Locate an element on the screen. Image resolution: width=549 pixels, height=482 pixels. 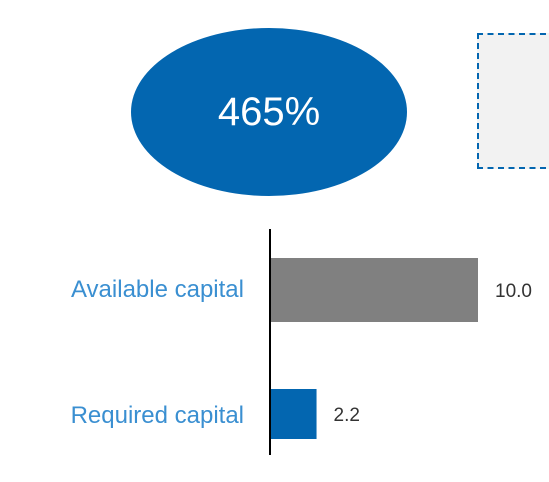
category-label-available-capital: Available capital is located at coordinates (157, 289).